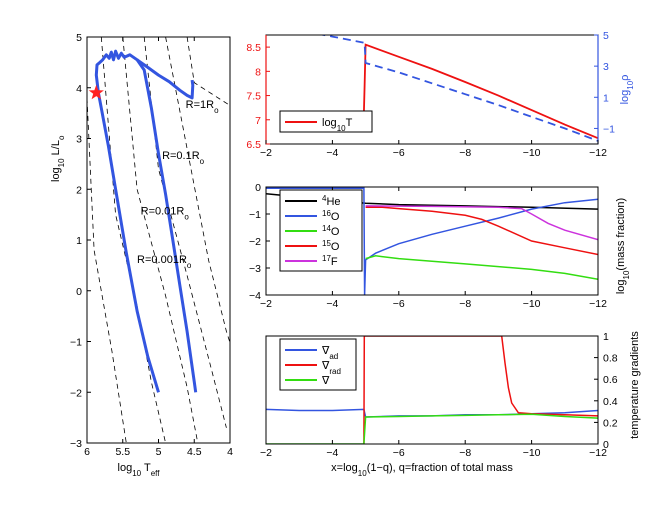 The height and width of the screenshot is (505, 664). I want to click on abund-x-tick-label: −8, so click(465, 304).